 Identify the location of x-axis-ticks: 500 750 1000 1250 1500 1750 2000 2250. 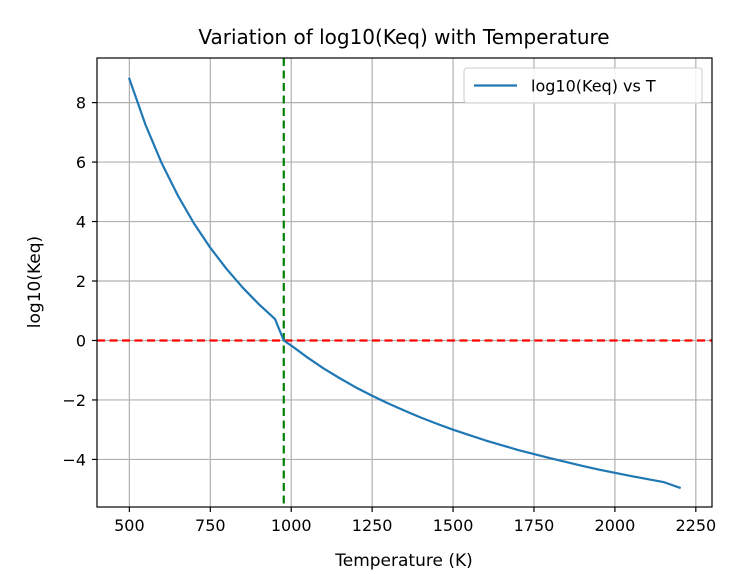
(415, 521).